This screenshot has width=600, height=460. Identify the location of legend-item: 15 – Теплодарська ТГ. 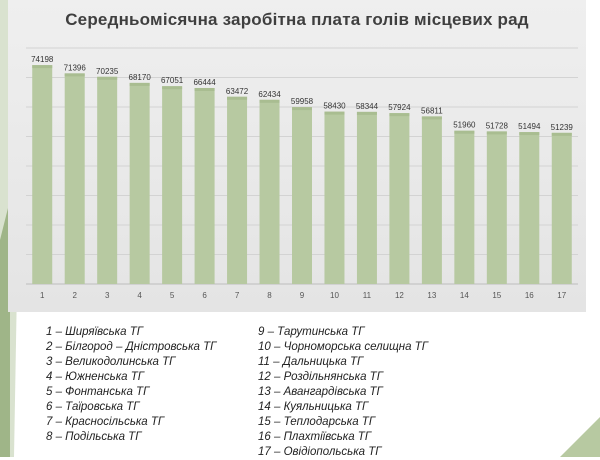
(317, 422).